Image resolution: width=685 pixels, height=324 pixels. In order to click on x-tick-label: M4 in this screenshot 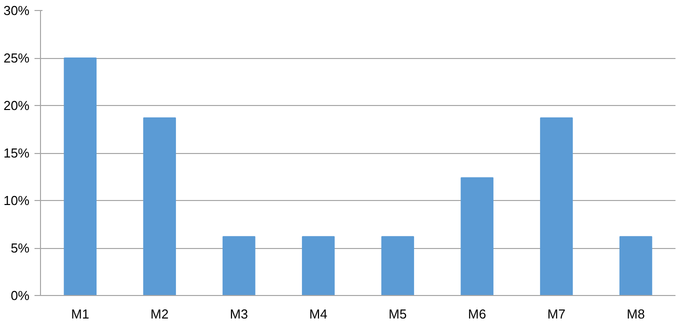, I will do `click(318, 314)`.